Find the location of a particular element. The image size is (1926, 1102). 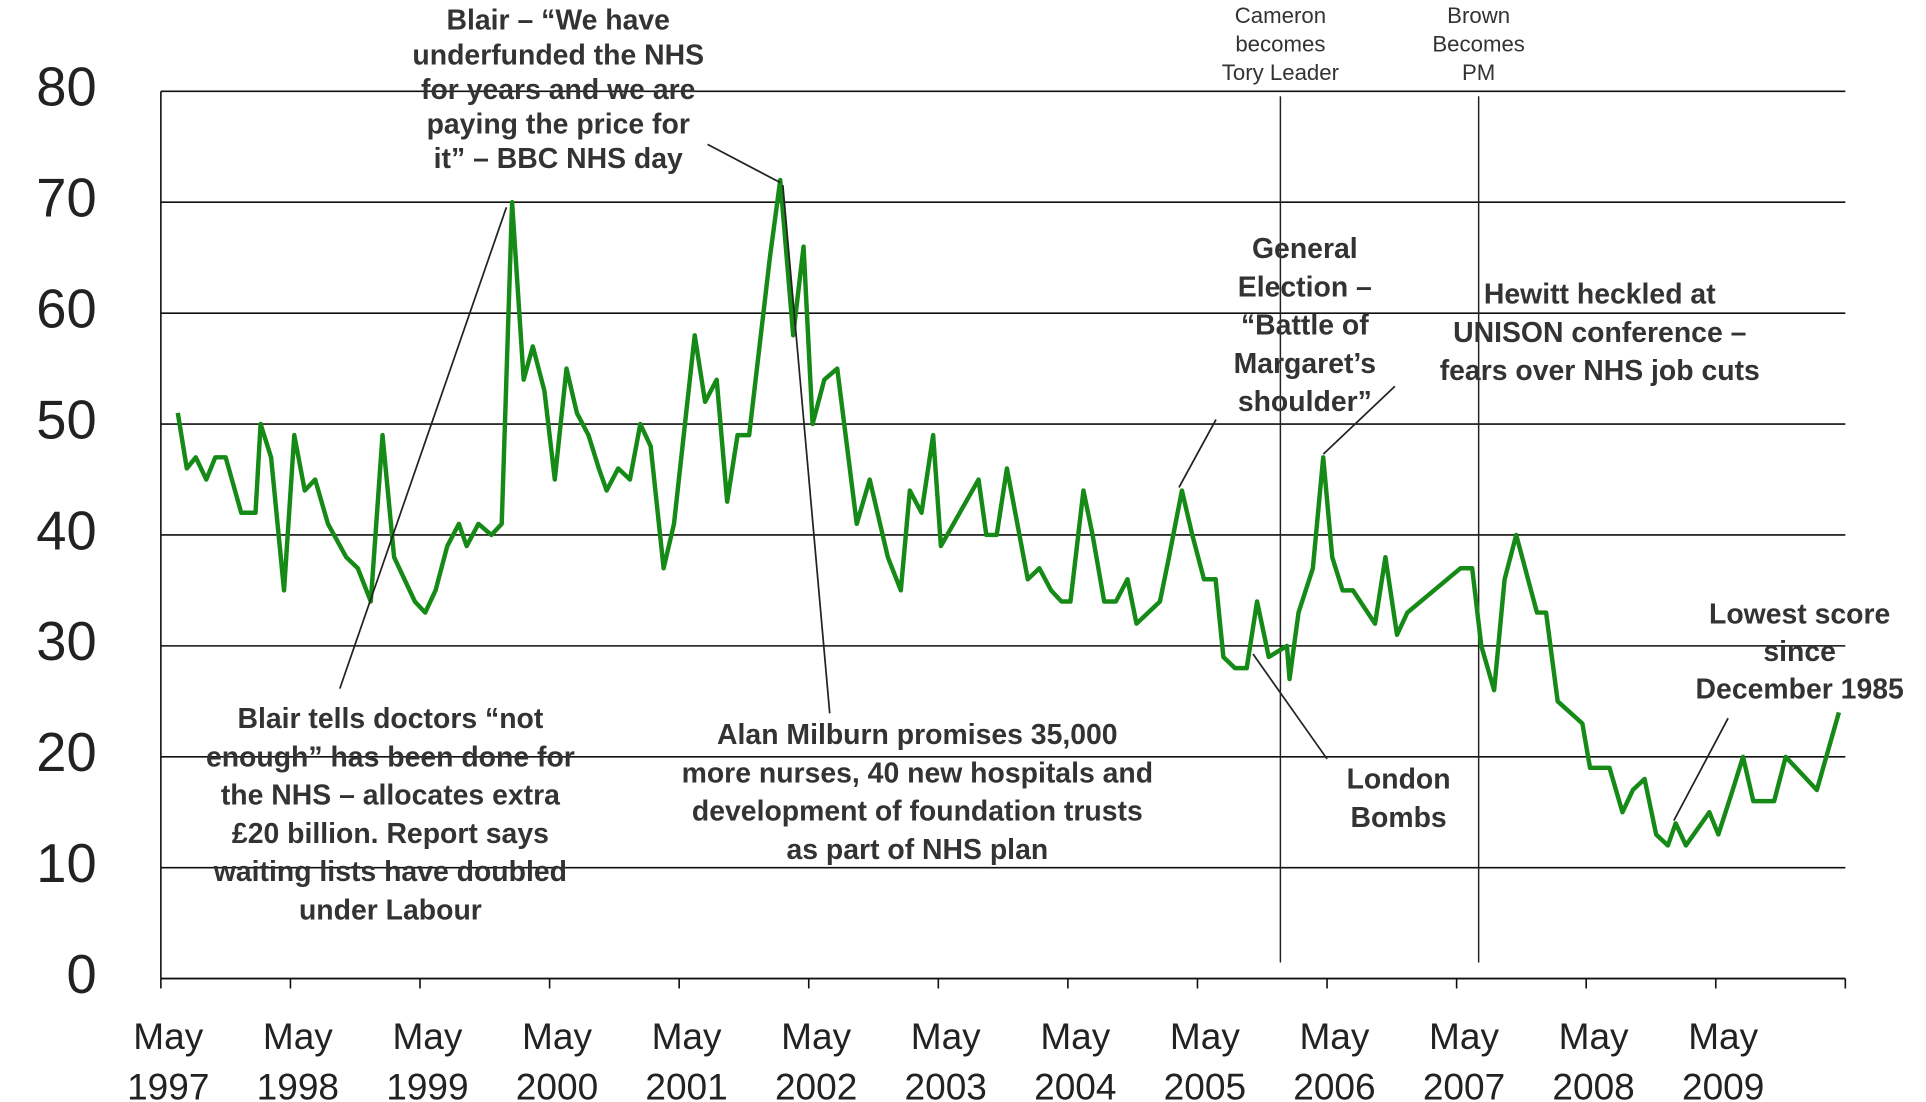

event-label: Brown is located at coordinates (1478, 15).